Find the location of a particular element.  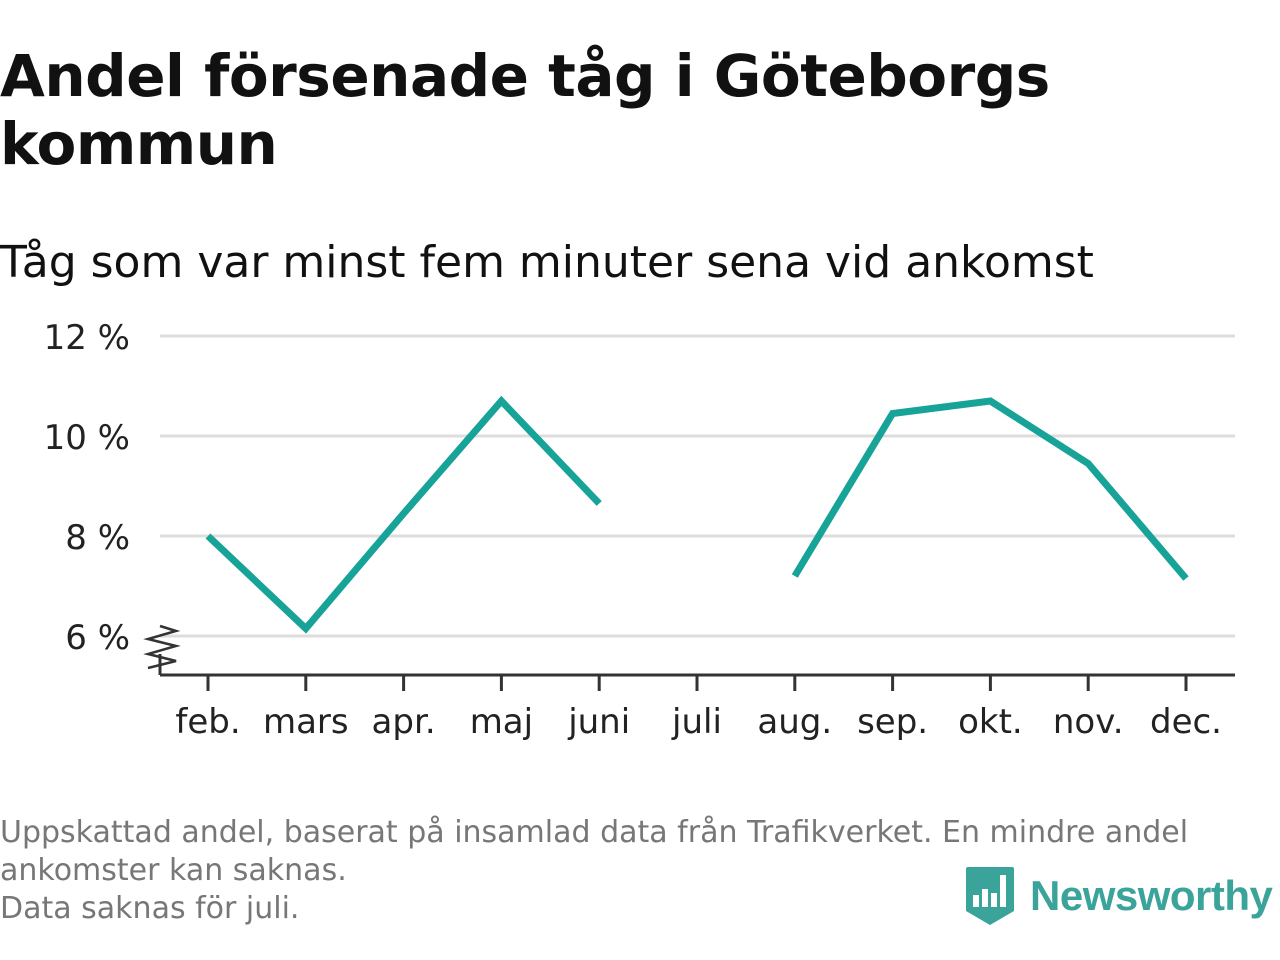

brand-name: Newsworthy is located at coordinates (1151, 895).